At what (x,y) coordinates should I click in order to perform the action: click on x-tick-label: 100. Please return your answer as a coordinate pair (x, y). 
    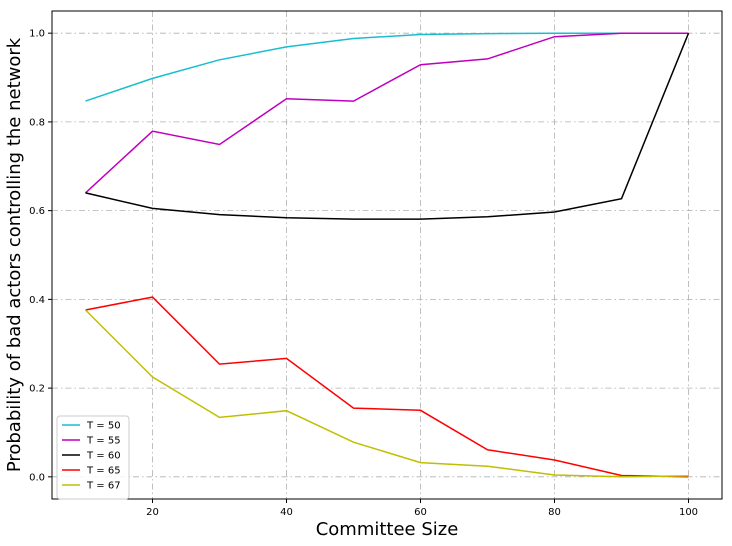
    Looking at the image, I should click on (688, 512).